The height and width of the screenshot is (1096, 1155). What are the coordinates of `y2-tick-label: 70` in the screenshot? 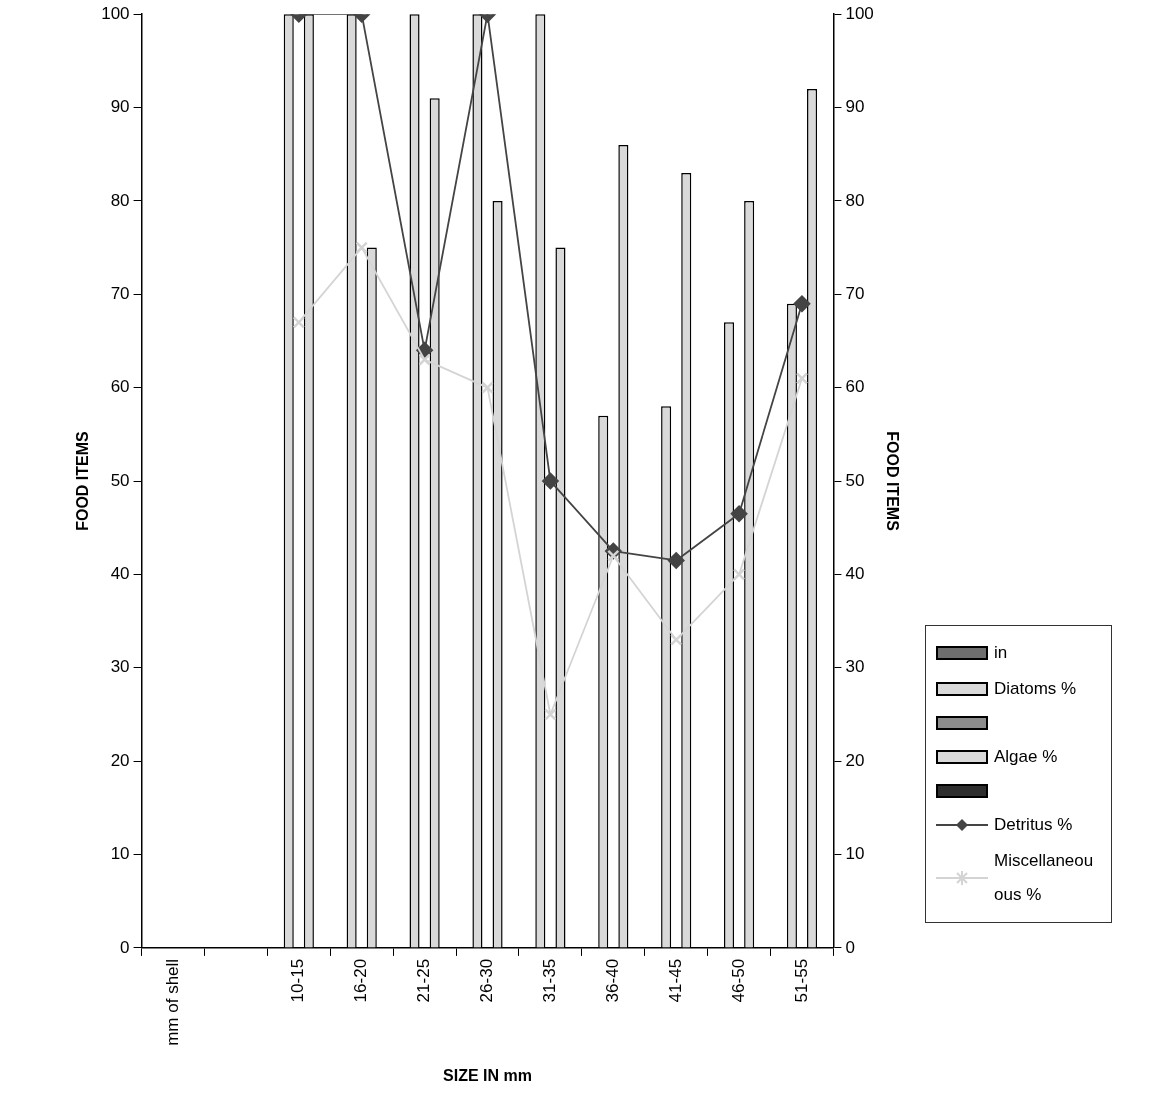 It's located at (855, 293).